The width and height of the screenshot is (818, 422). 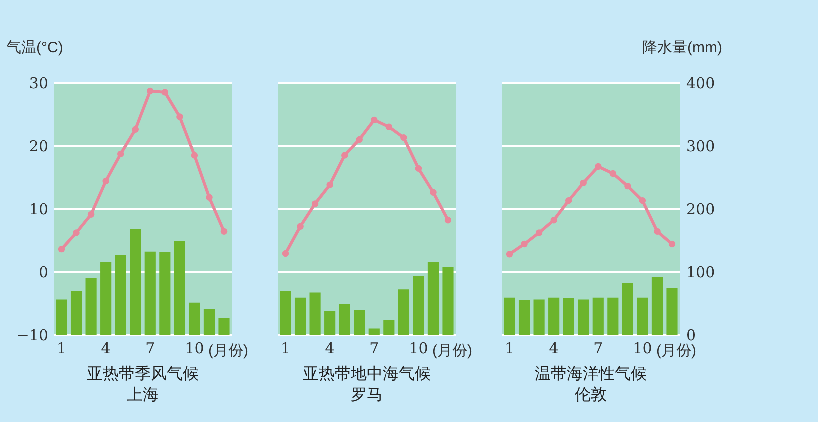 What do you see at coordinates (35, 48) in the screenshot?
I see `y-axis-title: 气温(°C)` at bounding box center [35, 48].